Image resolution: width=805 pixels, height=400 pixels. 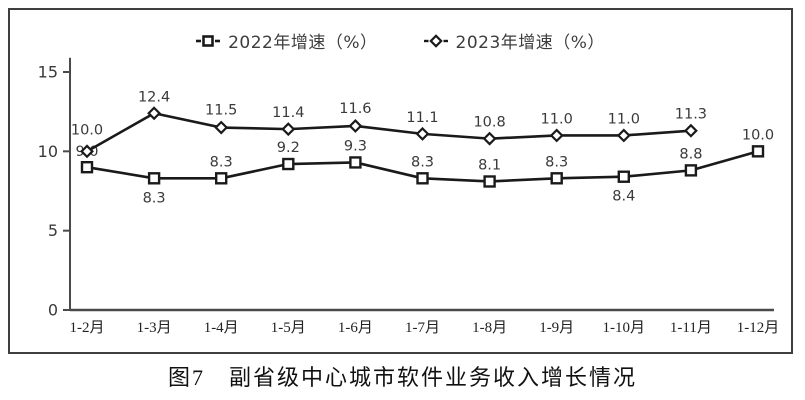 What do you see at coordinates (489, 165) in the screenshot?
I see `data-label: 8.1` at bounding box center [489, 165].